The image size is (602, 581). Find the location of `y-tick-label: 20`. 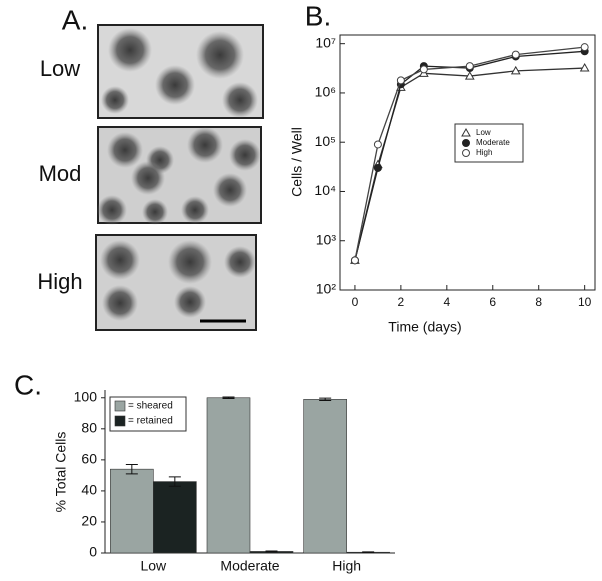

y-tick-label: 20 is located at coordinates (89, 521).